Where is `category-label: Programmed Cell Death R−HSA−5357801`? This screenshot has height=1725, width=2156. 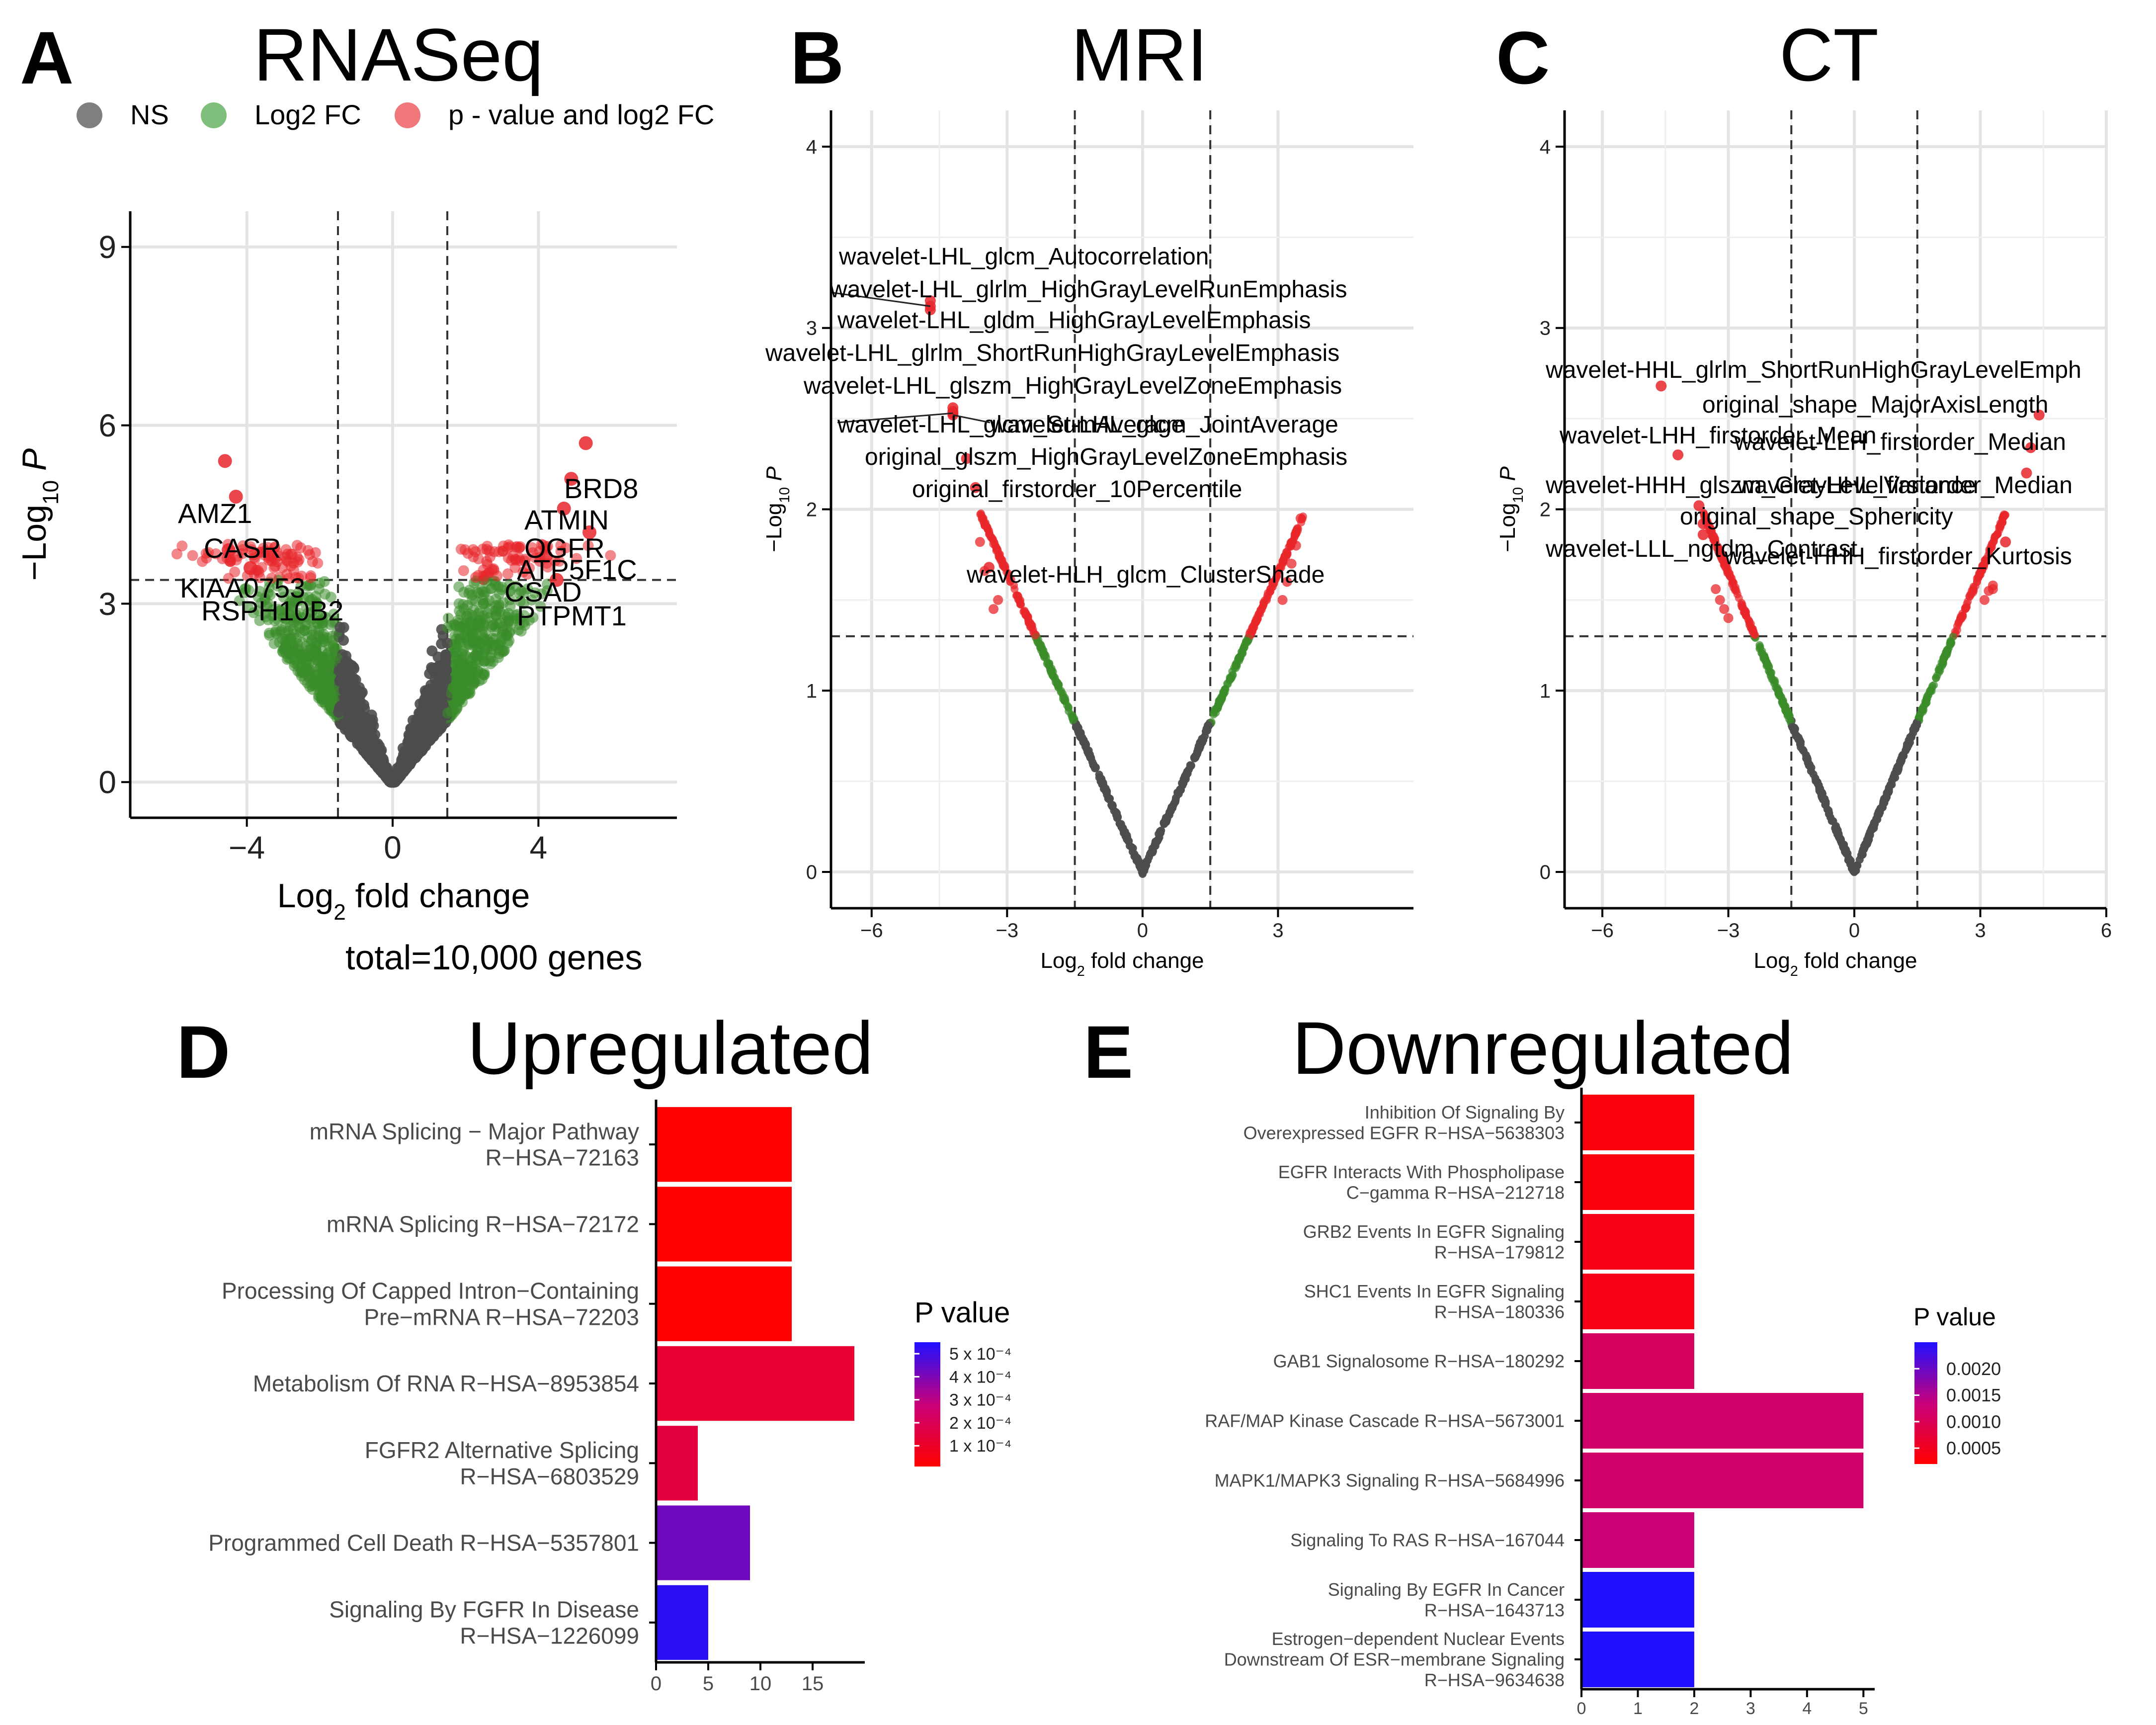
category-label: Programmed Cell Death R−HSA−5357801 is located at coordinates (423, 1543).